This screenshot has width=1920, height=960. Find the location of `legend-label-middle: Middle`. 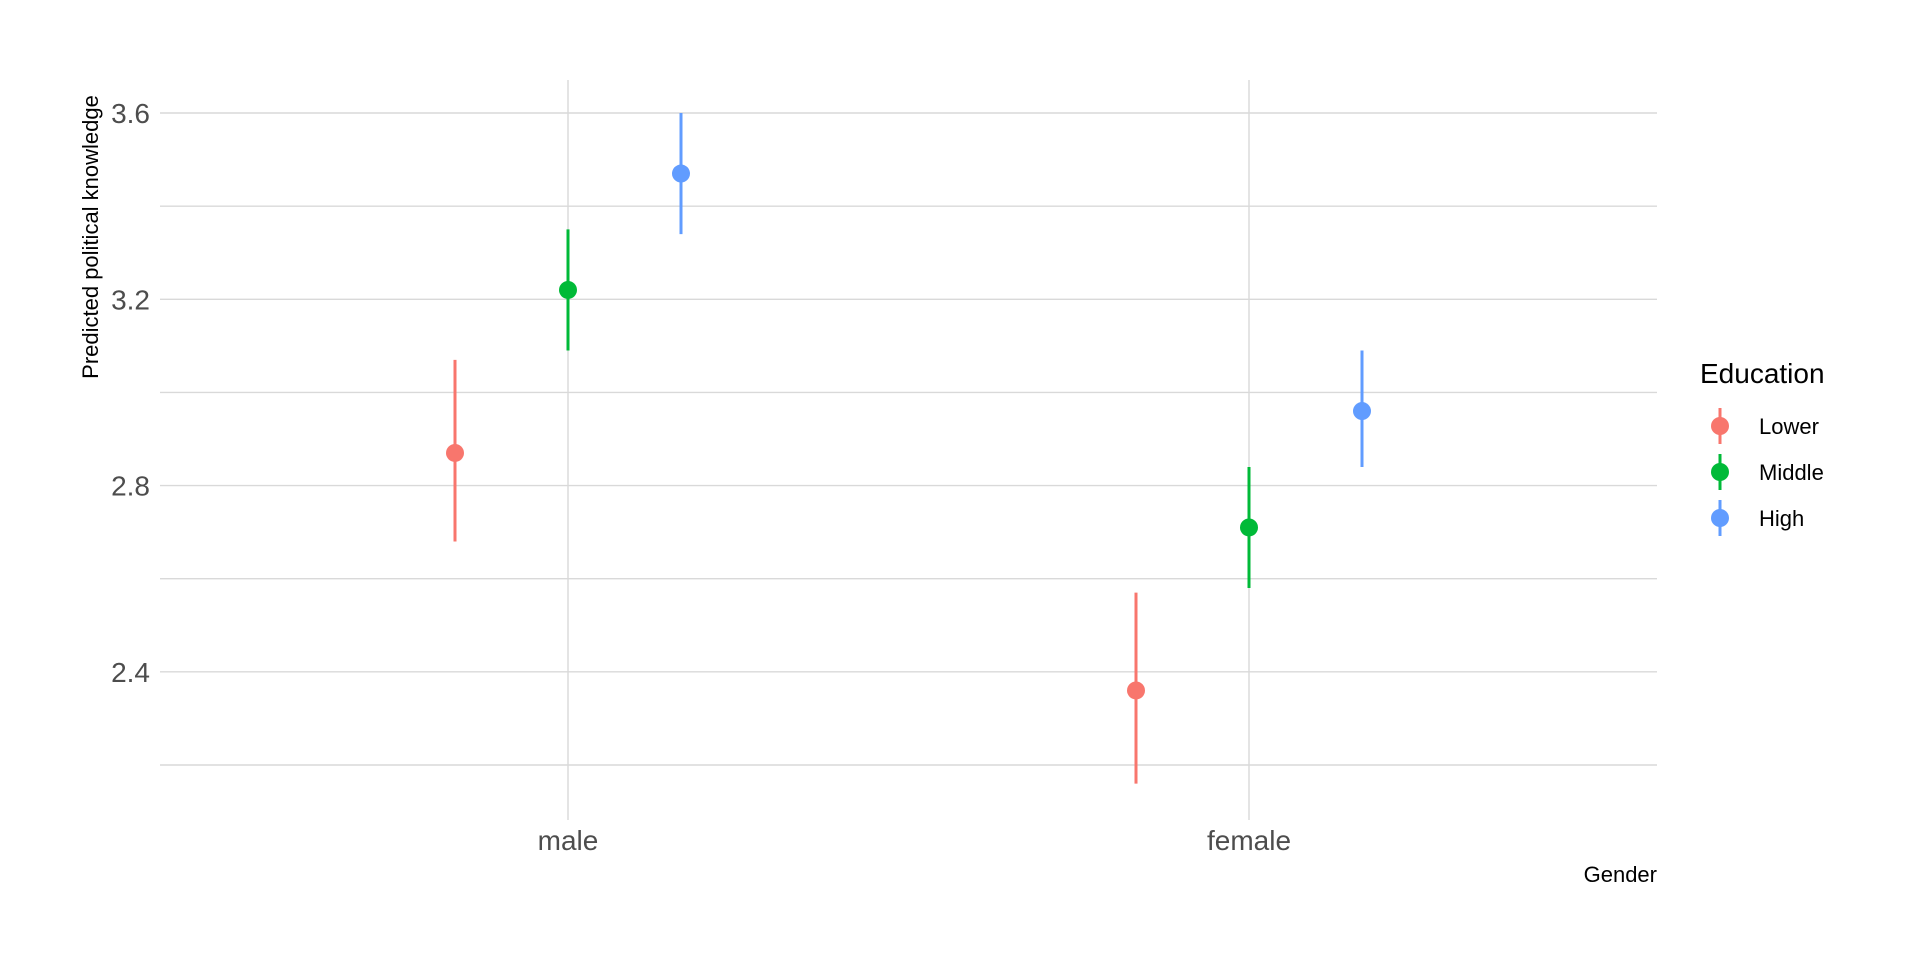

legend-label-middle: Middle is located at coordinates (1791, 472).